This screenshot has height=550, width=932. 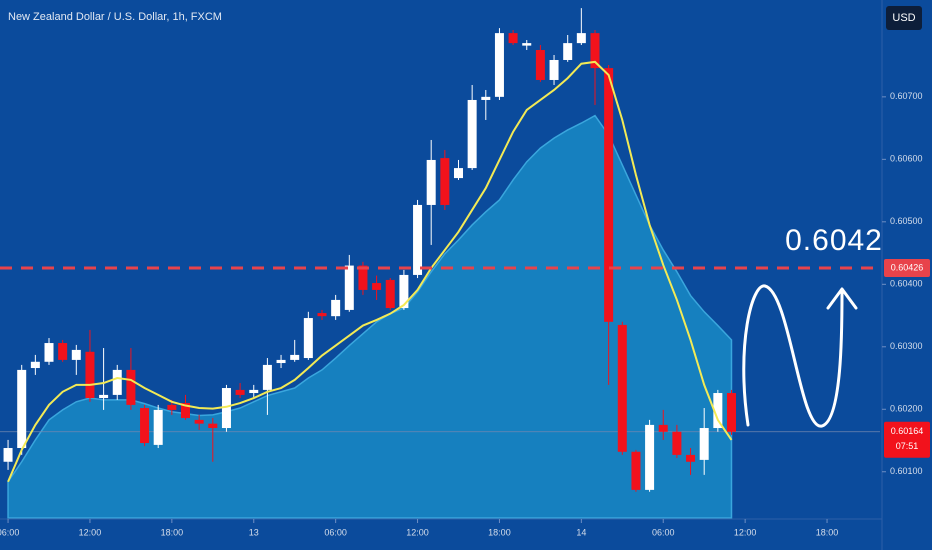 I want to click on y-tick-label: 0.60600, so click(x=906, y=159).